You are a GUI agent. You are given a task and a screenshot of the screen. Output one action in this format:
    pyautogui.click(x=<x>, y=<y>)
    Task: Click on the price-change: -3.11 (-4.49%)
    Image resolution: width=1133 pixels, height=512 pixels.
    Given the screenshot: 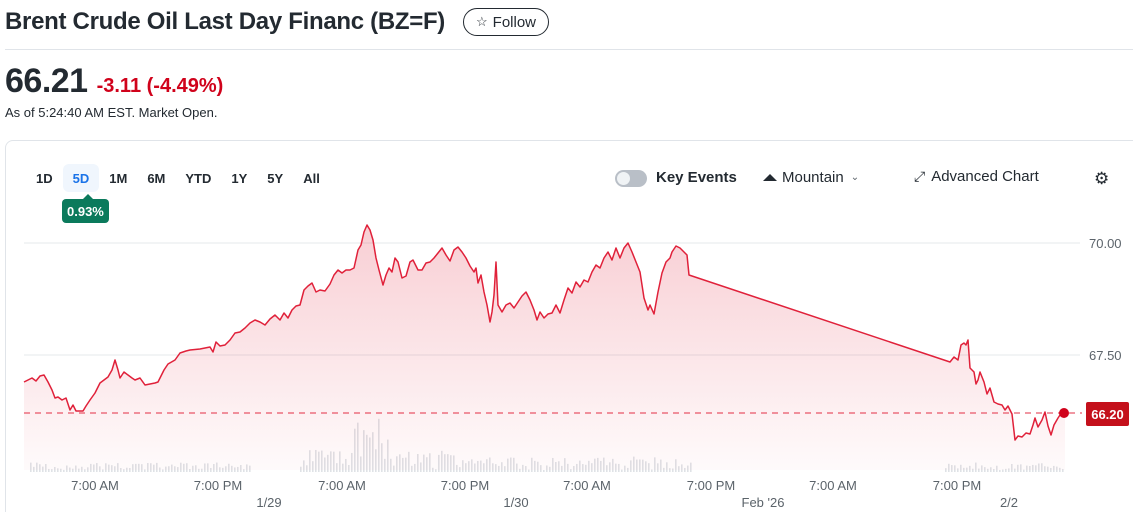 What is the action you would take?
    pyautogui.click(x=160, y=86)
    